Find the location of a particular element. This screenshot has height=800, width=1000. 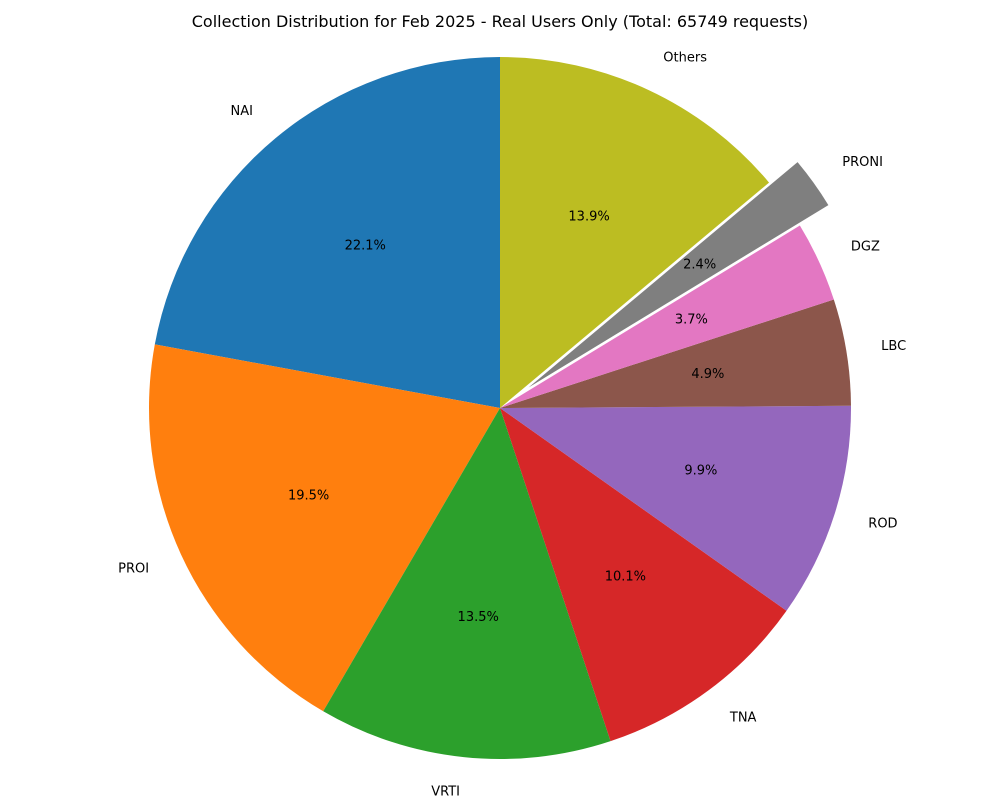

slice-label-lbc: LBC is located at coordinates (893, 346).